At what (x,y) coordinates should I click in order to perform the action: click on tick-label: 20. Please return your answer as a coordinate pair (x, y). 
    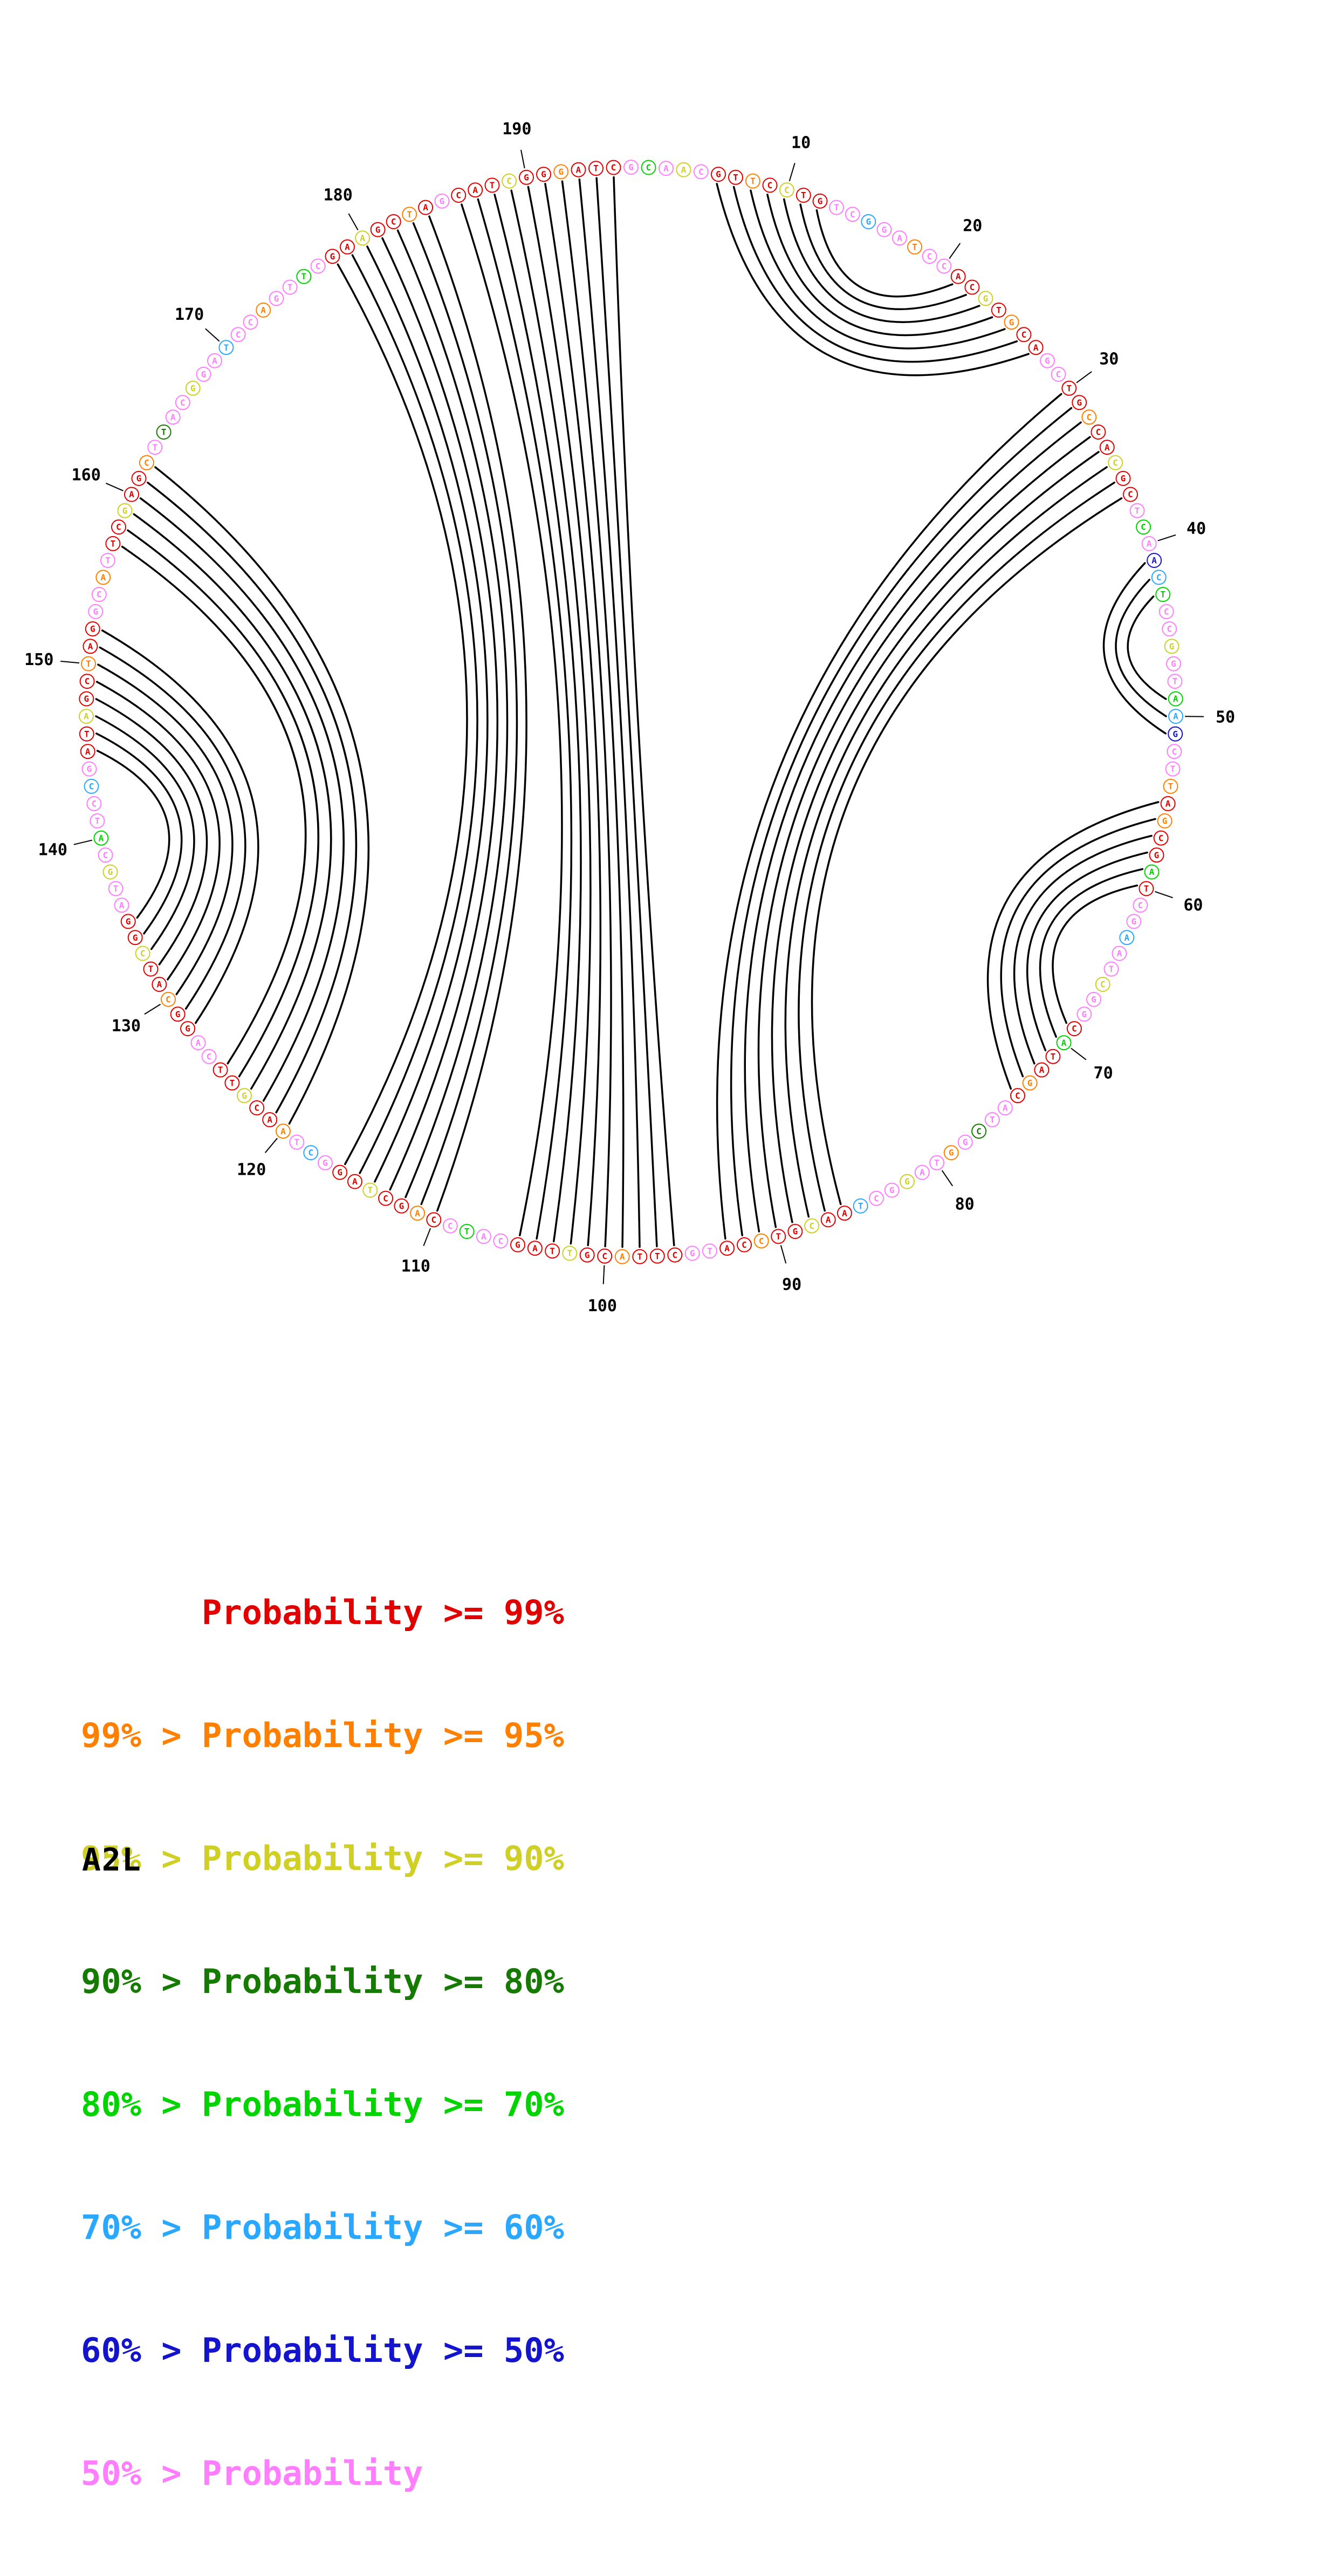
    Looking at the image, I should click on (972, 227).